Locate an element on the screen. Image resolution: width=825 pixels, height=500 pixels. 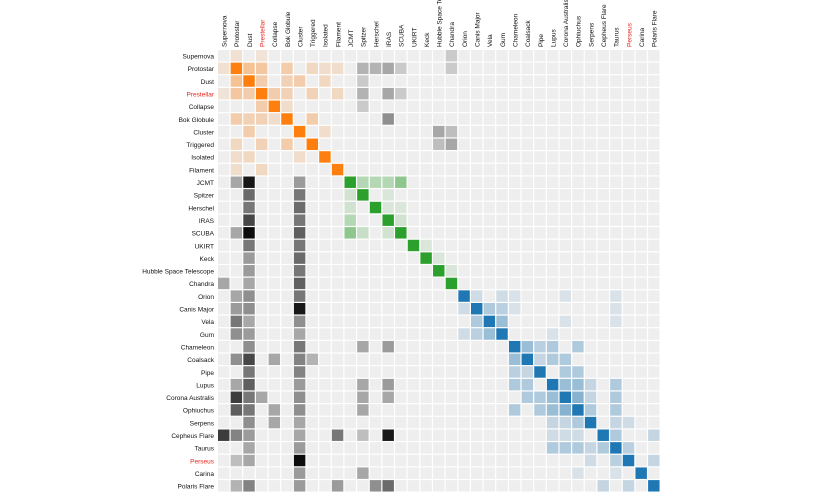
row-label: Polaris Flare is located at coordinates (196, 487).